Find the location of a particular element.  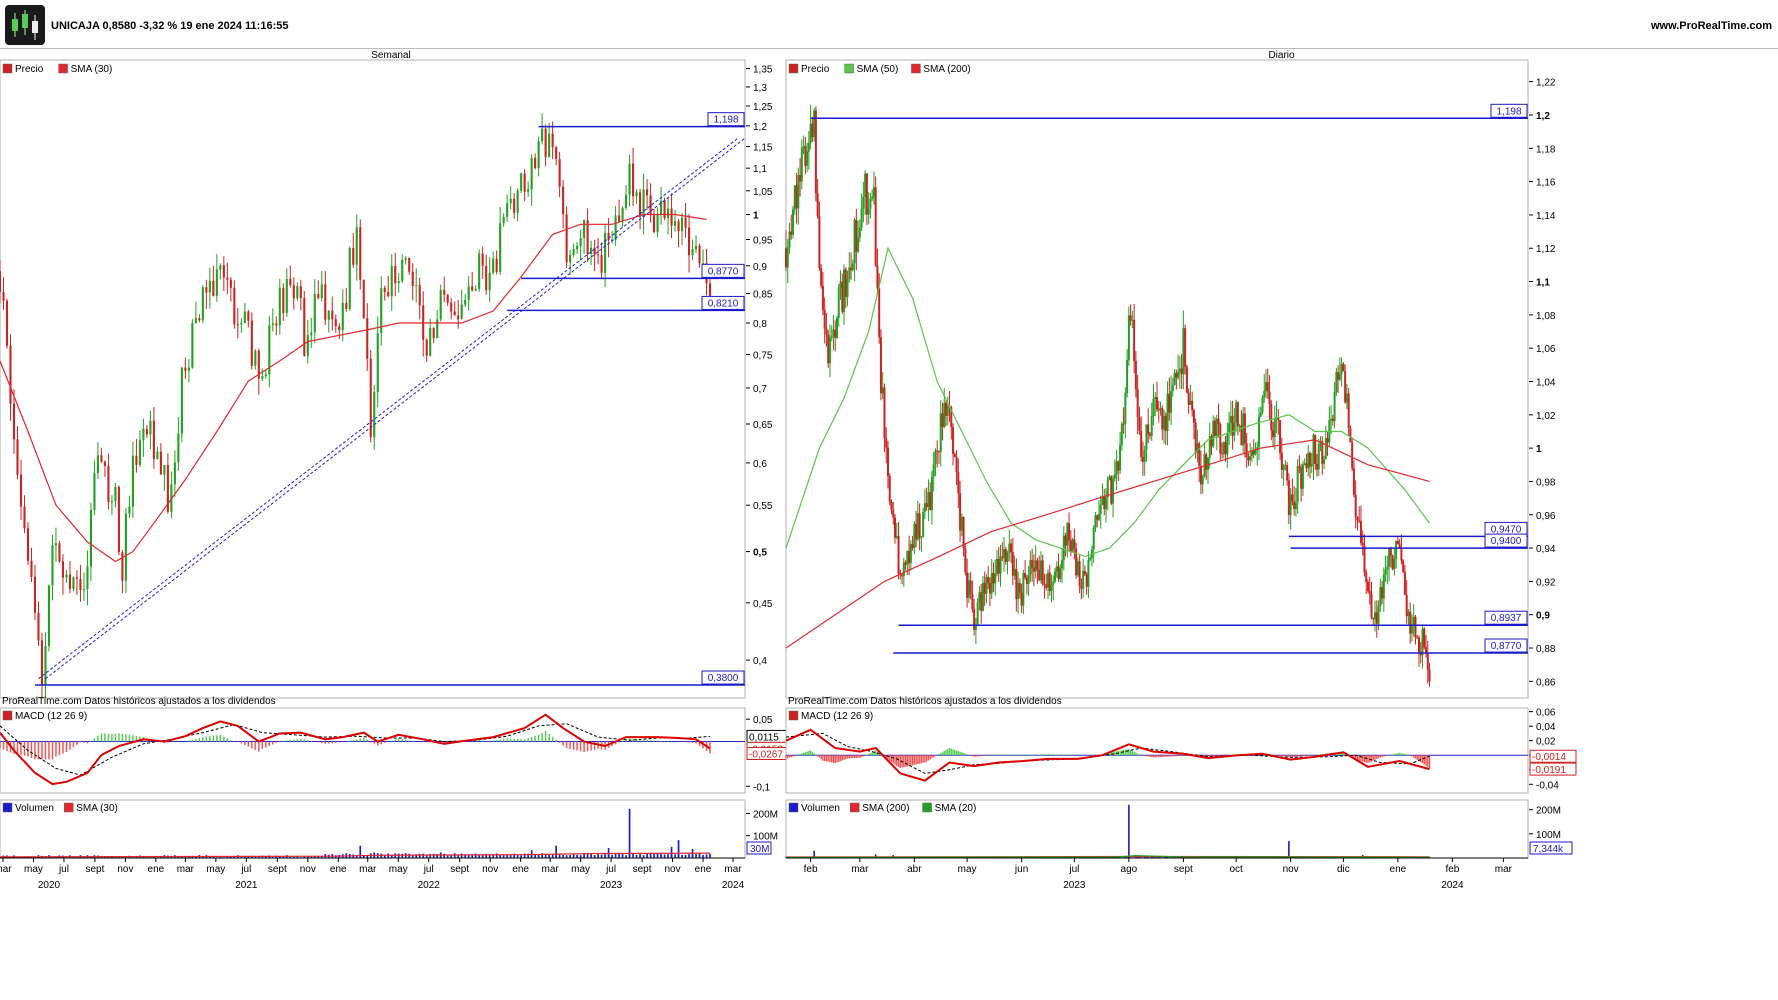

x-year-label: 2023 is located at coordinates (611, 885).